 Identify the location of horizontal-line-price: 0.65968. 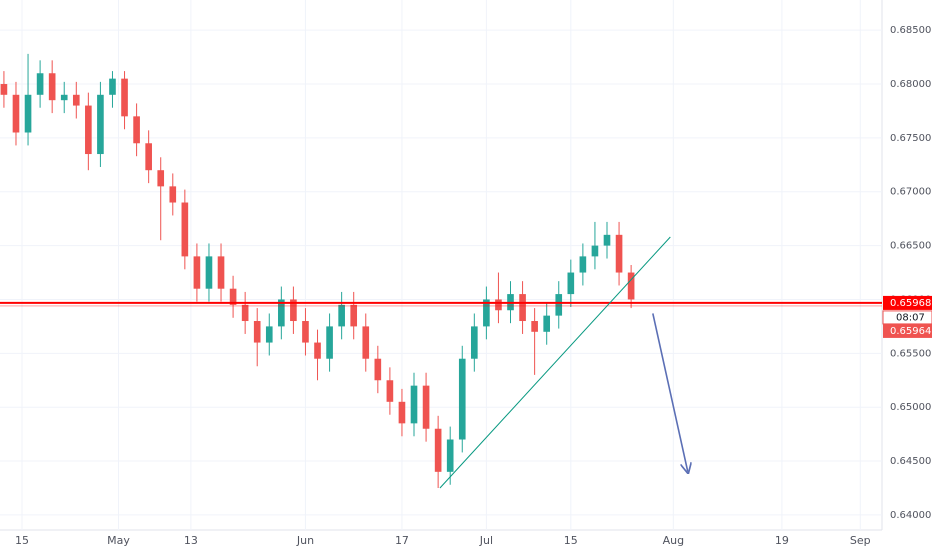
(910, 303).